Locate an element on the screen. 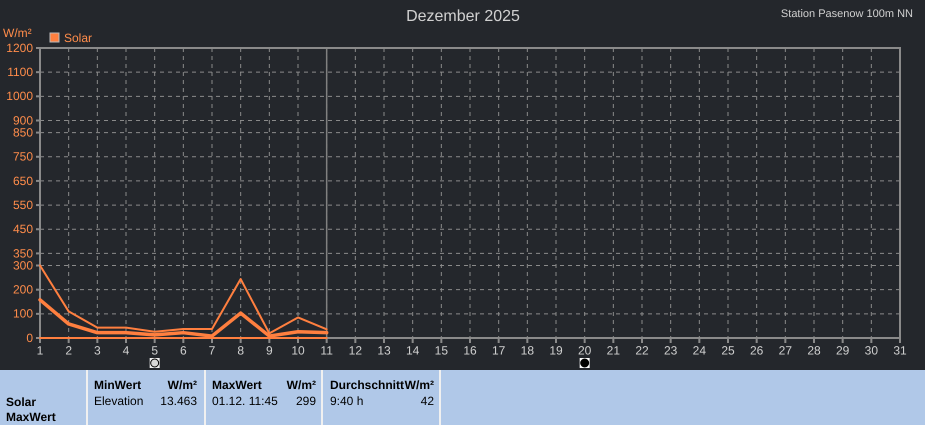 This screenshot has height=425, width=925. y-tick-label: 300 is located at coordinates (23, 265).